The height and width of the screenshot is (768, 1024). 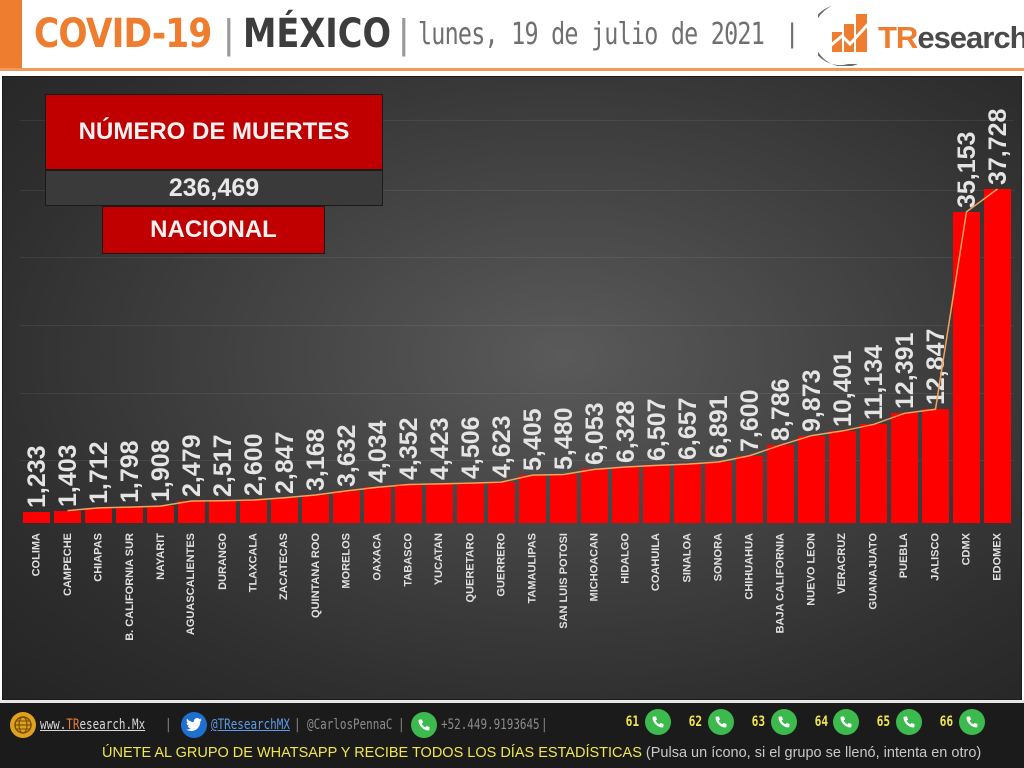 What do you see at coordinates (873, 571) in the screenshot?
I see `category-text: GUANAJUATO` at bounding box center [873, 571].